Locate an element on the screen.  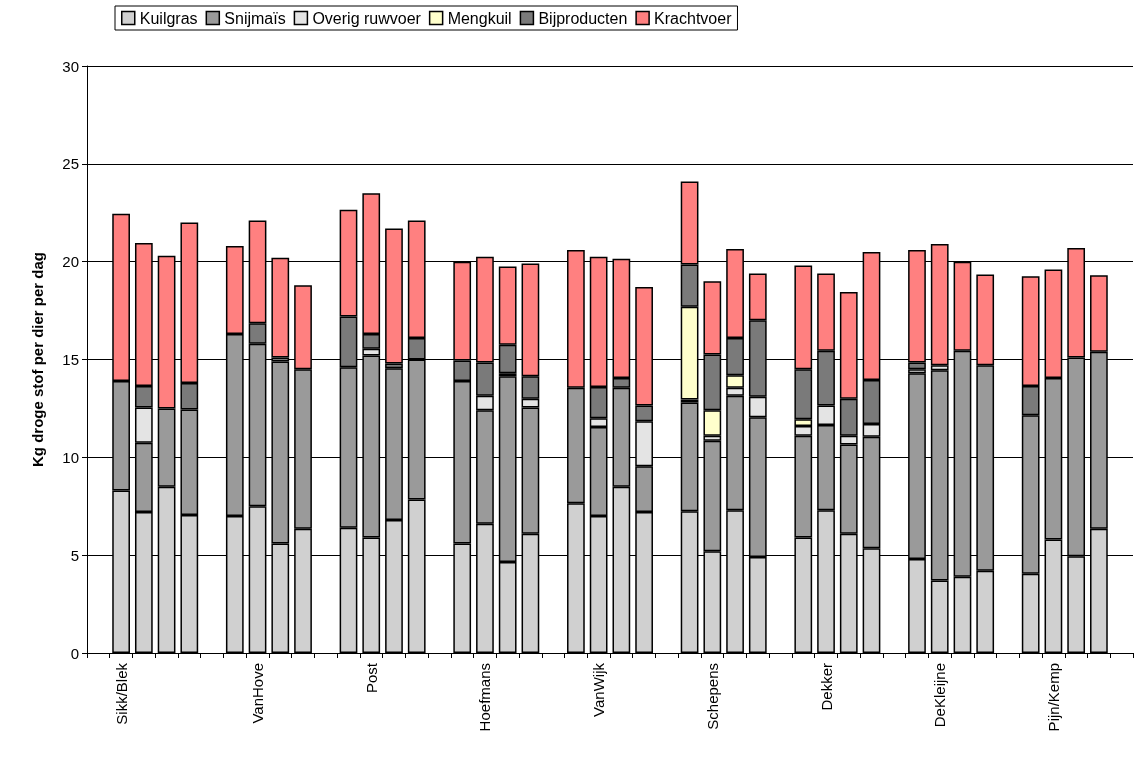
x-tick-label: VanHove is located at coordinates (258, 693).